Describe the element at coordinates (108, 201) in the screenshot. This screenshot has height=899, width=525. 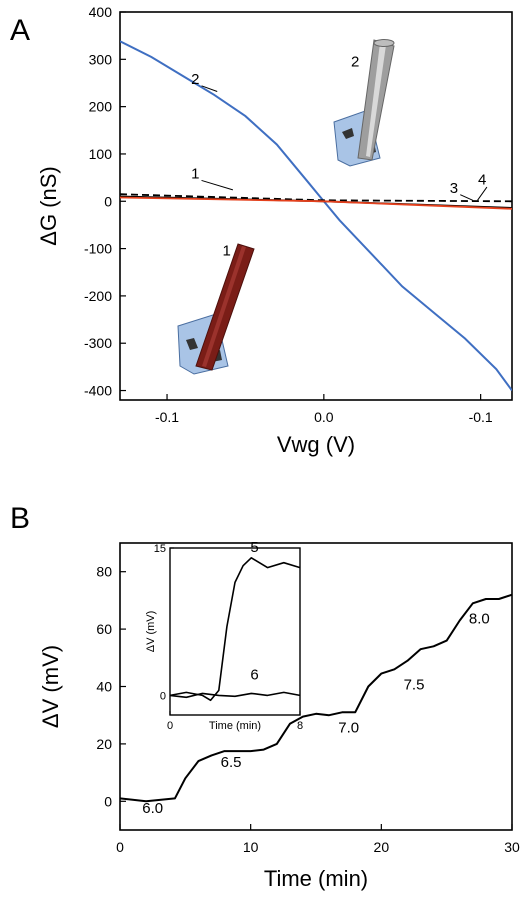
I see `y-tick-label-a: 0` at that location.